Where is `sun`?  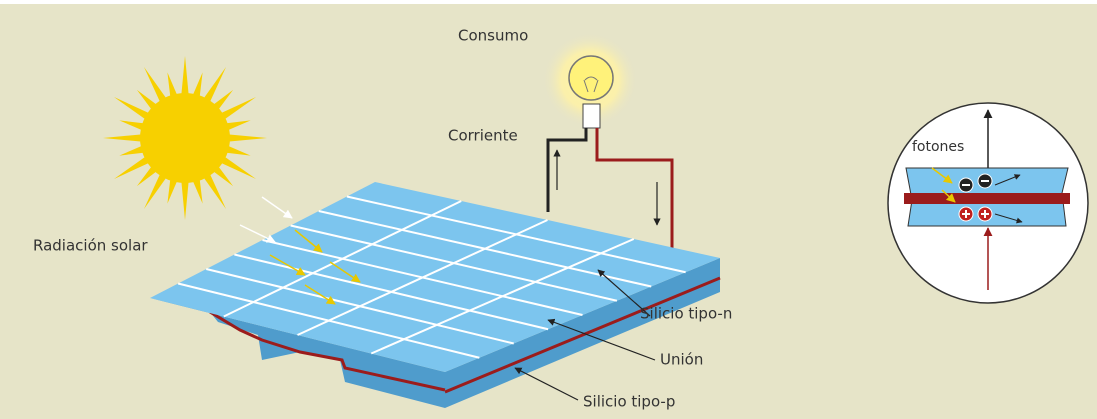
sun is located at coordinates (185, 138).